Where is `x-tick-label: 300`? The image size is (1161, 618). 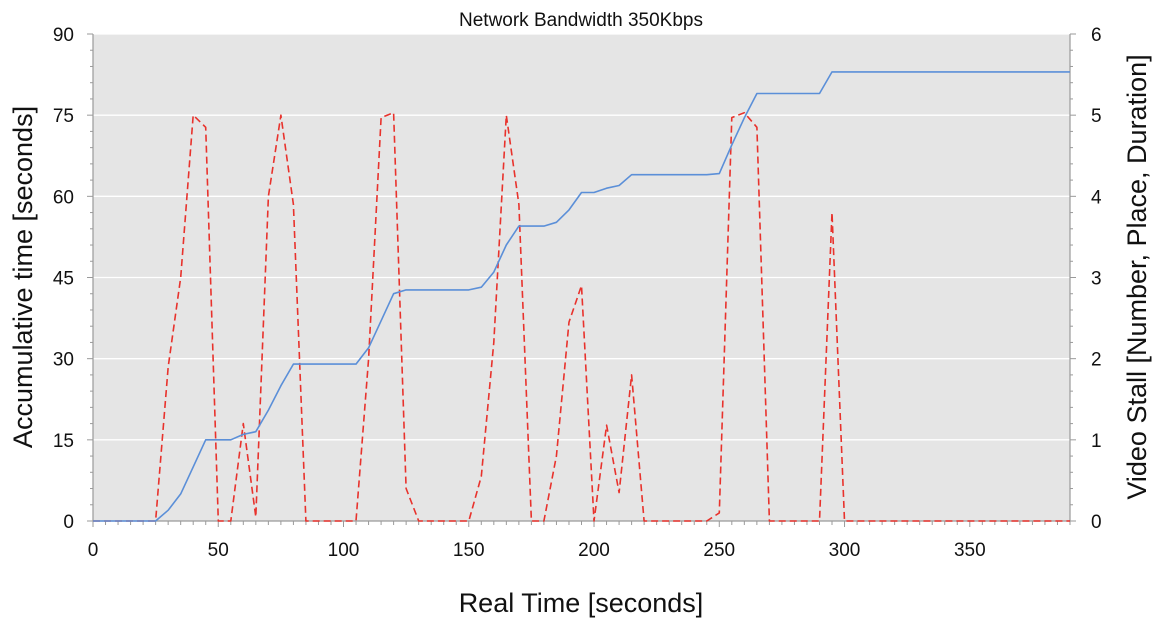
x-tick-label: 300 is located at coordinates (845, 550).